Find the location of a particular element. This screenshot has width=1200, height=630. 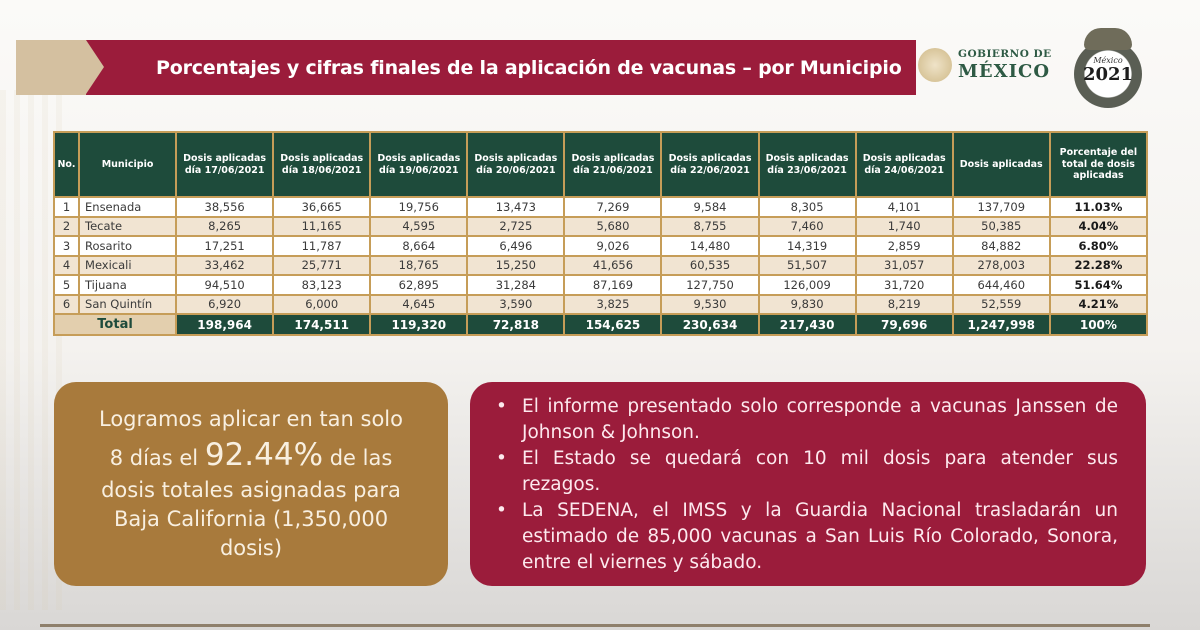

cell-daily-doses: 51,507 is located at coordinates (807, 265).